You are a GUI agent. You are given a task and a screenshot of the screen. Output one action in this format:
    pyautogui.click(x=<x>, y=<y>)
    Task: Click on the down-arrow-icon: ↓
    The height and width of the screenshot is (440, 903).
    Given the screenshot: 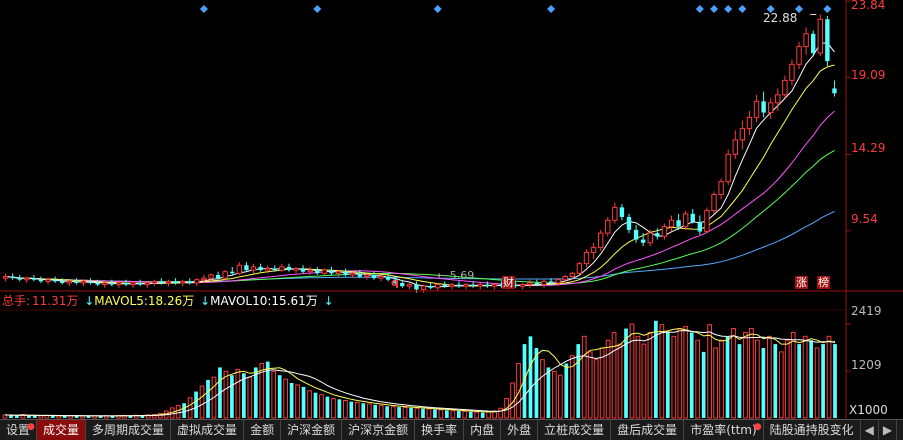 What is the action you would take?
    pyautogui.click(x=328, y=301)
    